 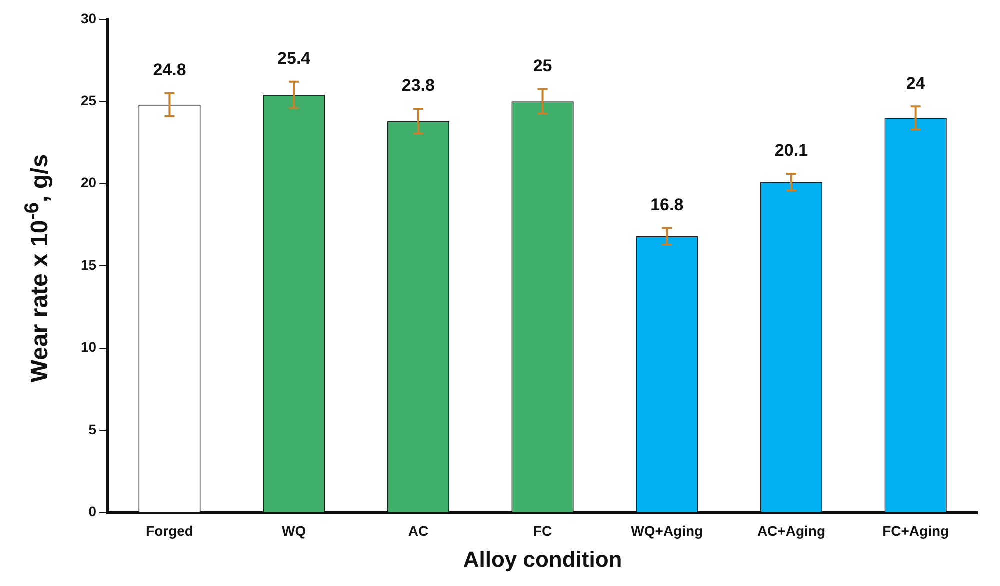 What do you see at coordinates (88, 18) in the screenshot?
I see `y-tick-label: 30` at bounding box center [88, 18].